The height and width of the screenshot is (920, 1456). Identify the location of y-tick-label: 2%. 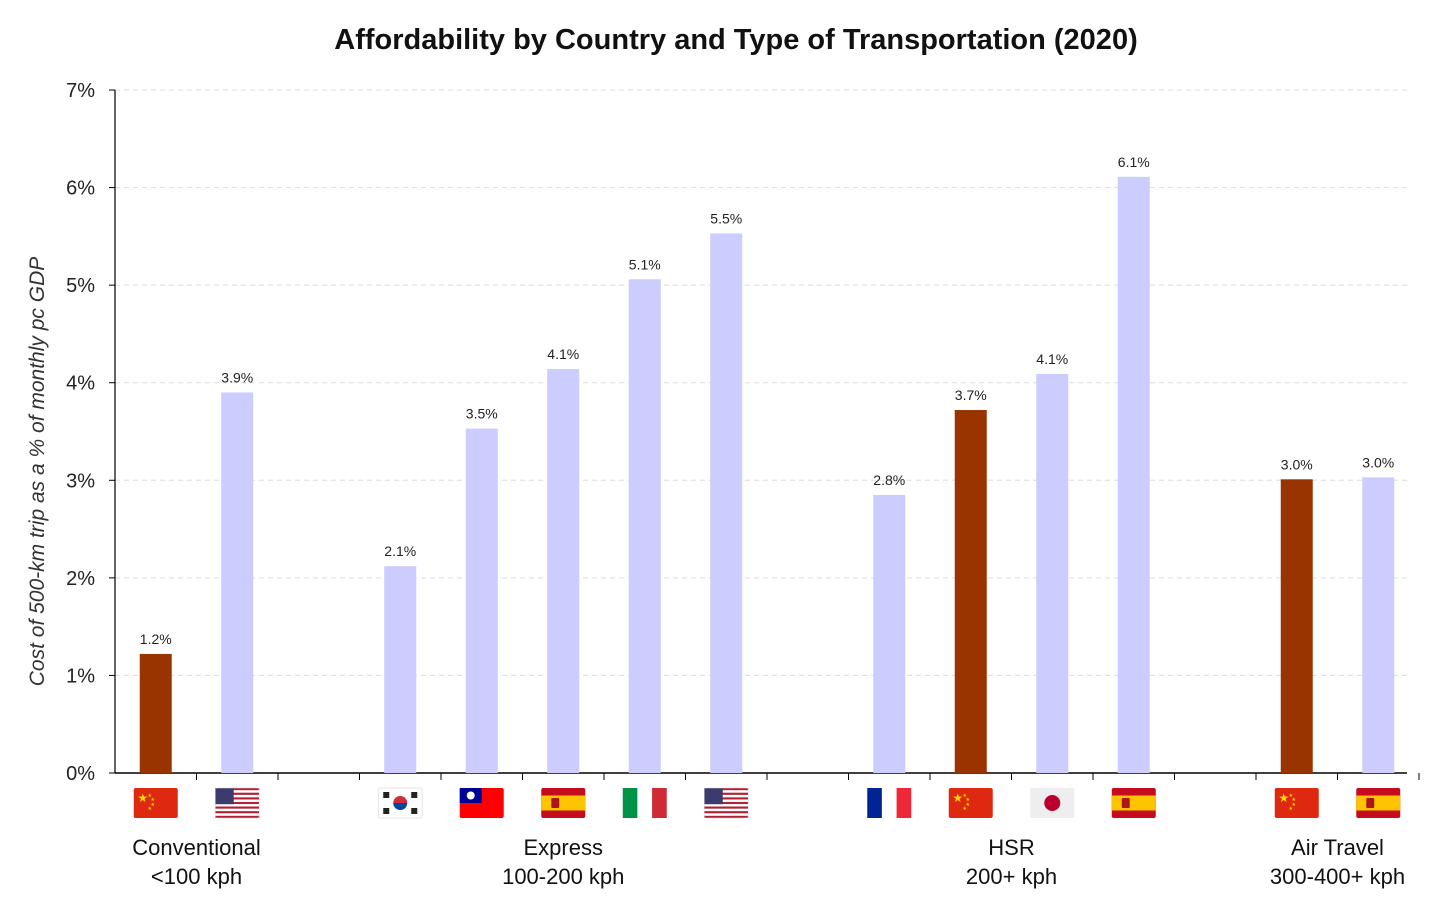
(80, 579).